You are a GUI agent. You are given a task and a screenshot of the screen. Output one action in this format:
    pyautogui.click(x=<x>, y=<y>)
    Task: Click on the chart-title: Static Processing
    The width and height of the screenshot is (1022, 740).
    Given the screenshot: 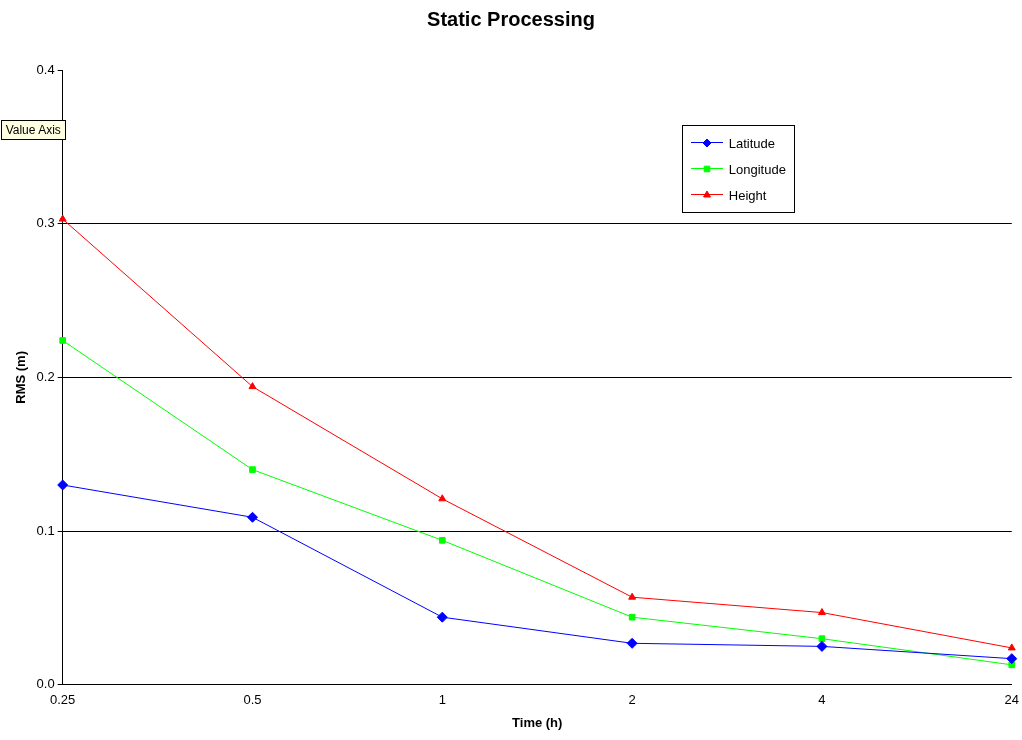 What is the action you would take?
    pyautogui.click(x=511, y=19)
    